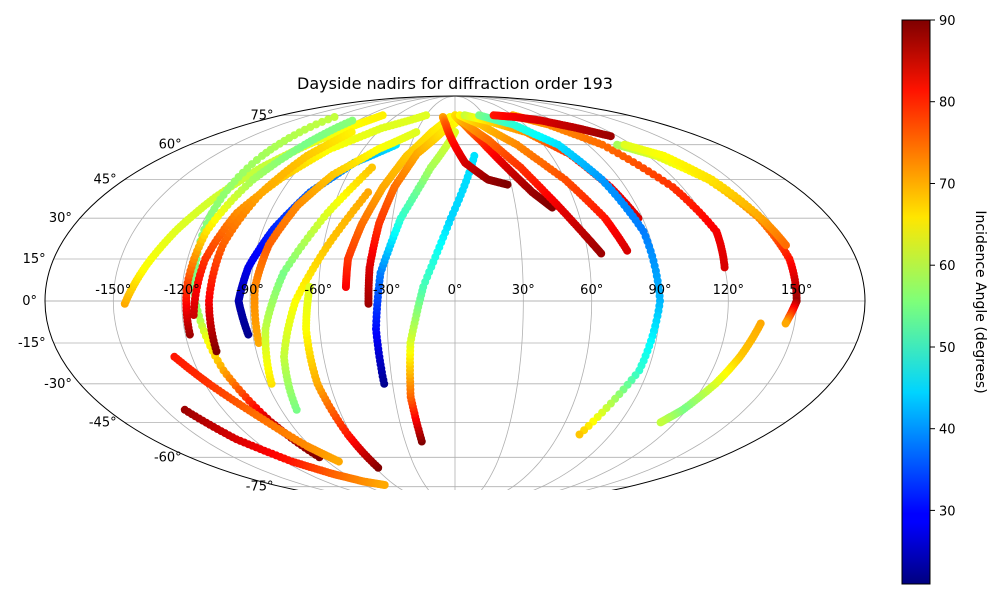  Describe the element at coordinates (260, 487) in the screenshot. I see `lat-tick-label: -75°` at that location.